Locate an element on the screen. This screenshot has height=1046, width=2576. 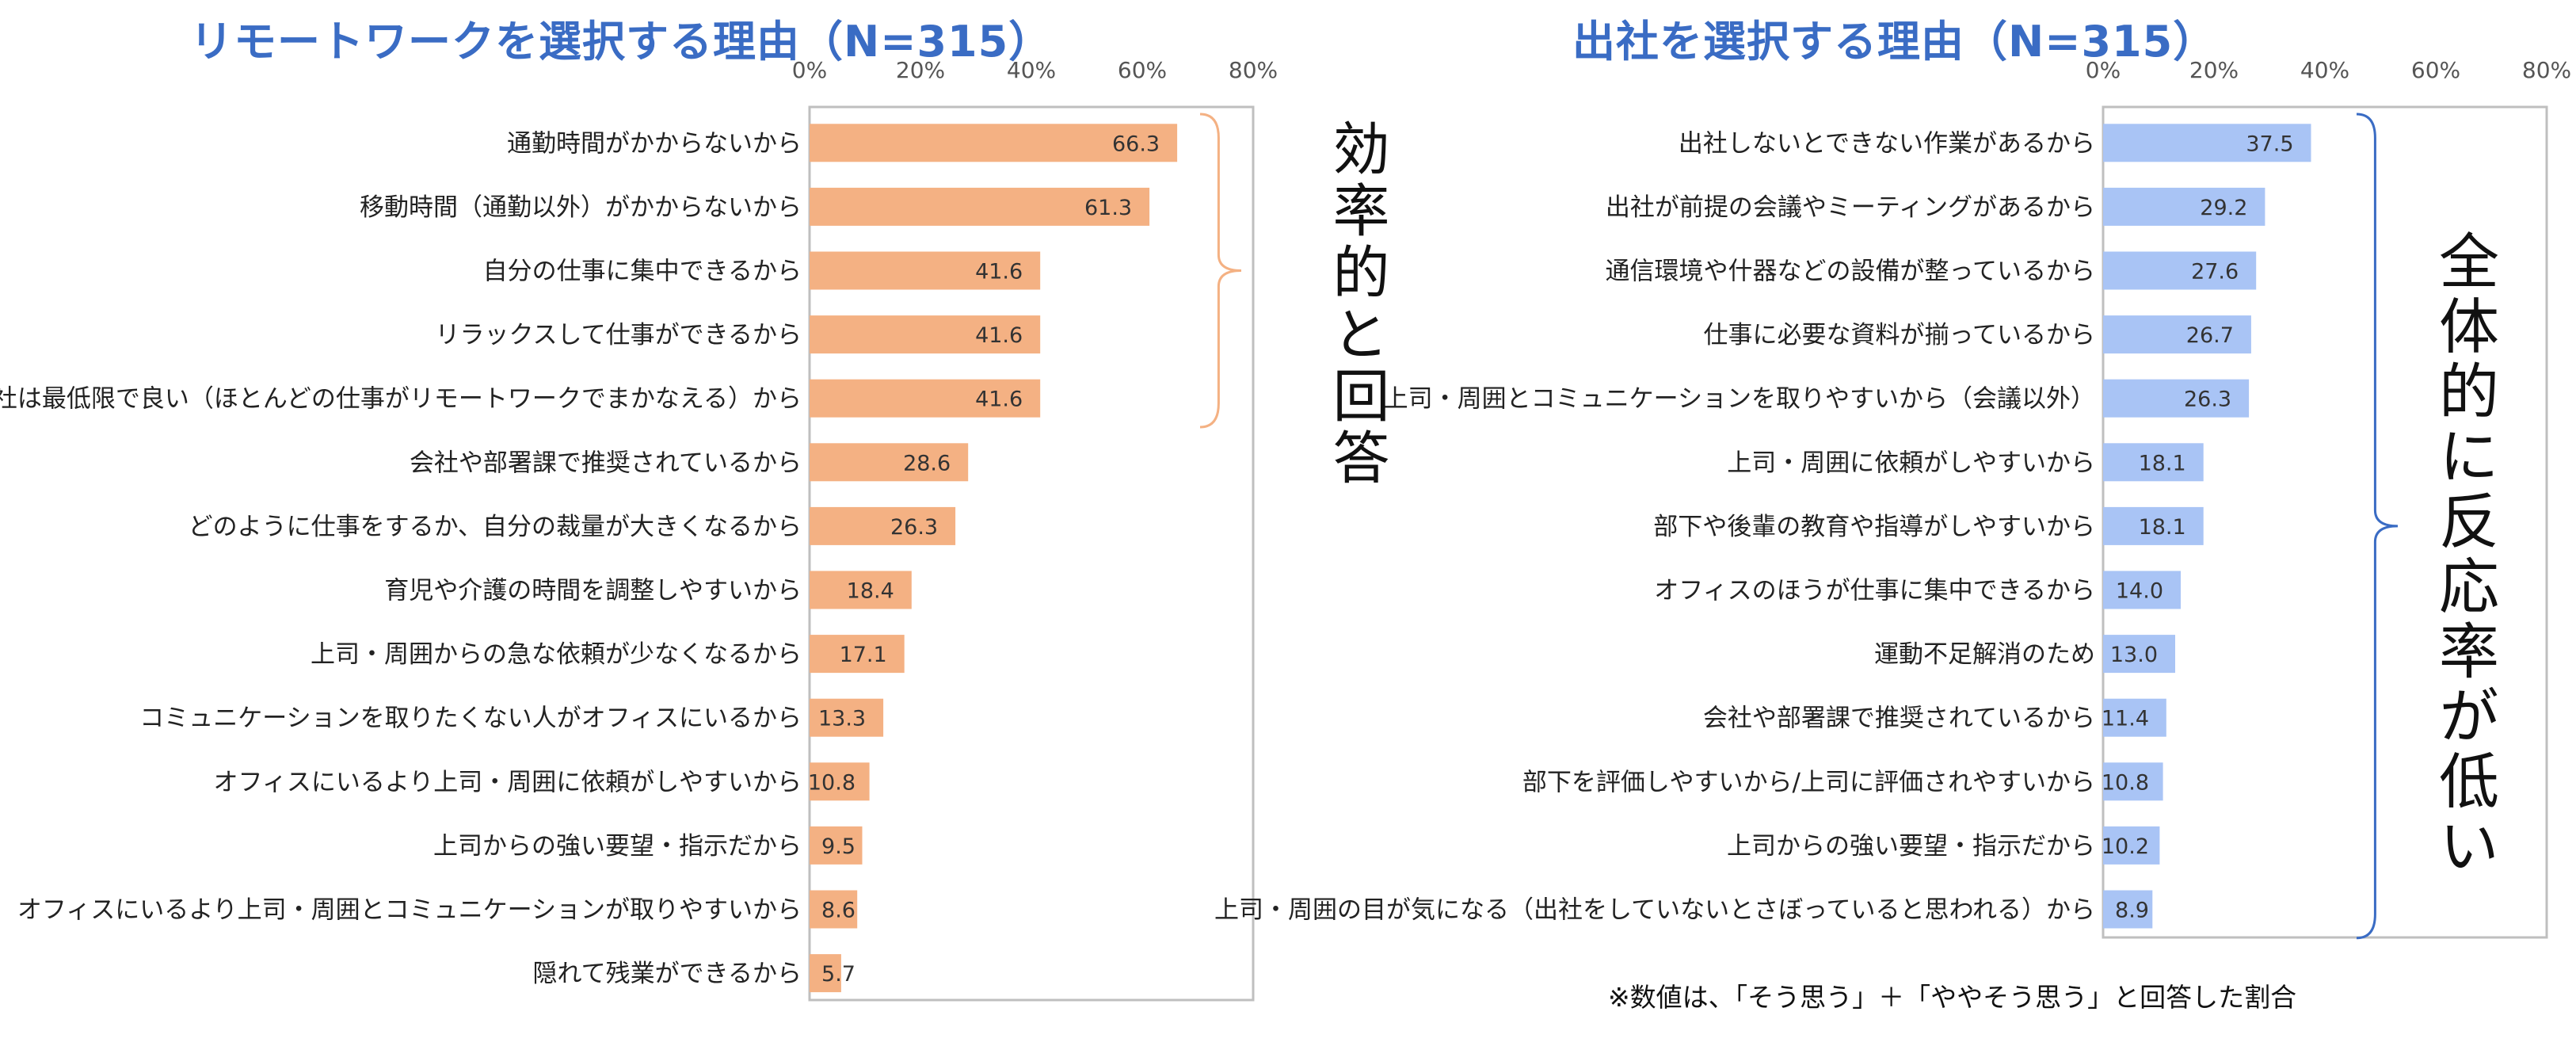
right-category-label: 部下を評価しやすいから/上司に評価されやすいから is located at coordinates (1808, 782).